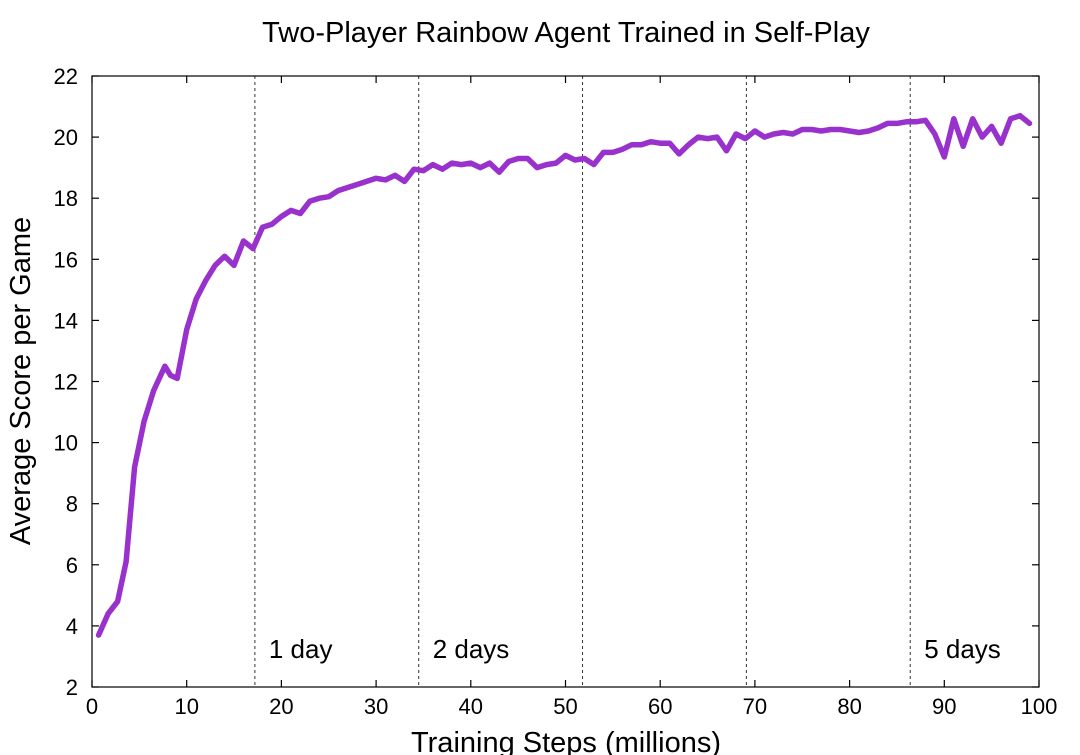  Describe the element at coordinates (1039, 706) in the screenshot. I see `x-tick-label: 100` at that location.